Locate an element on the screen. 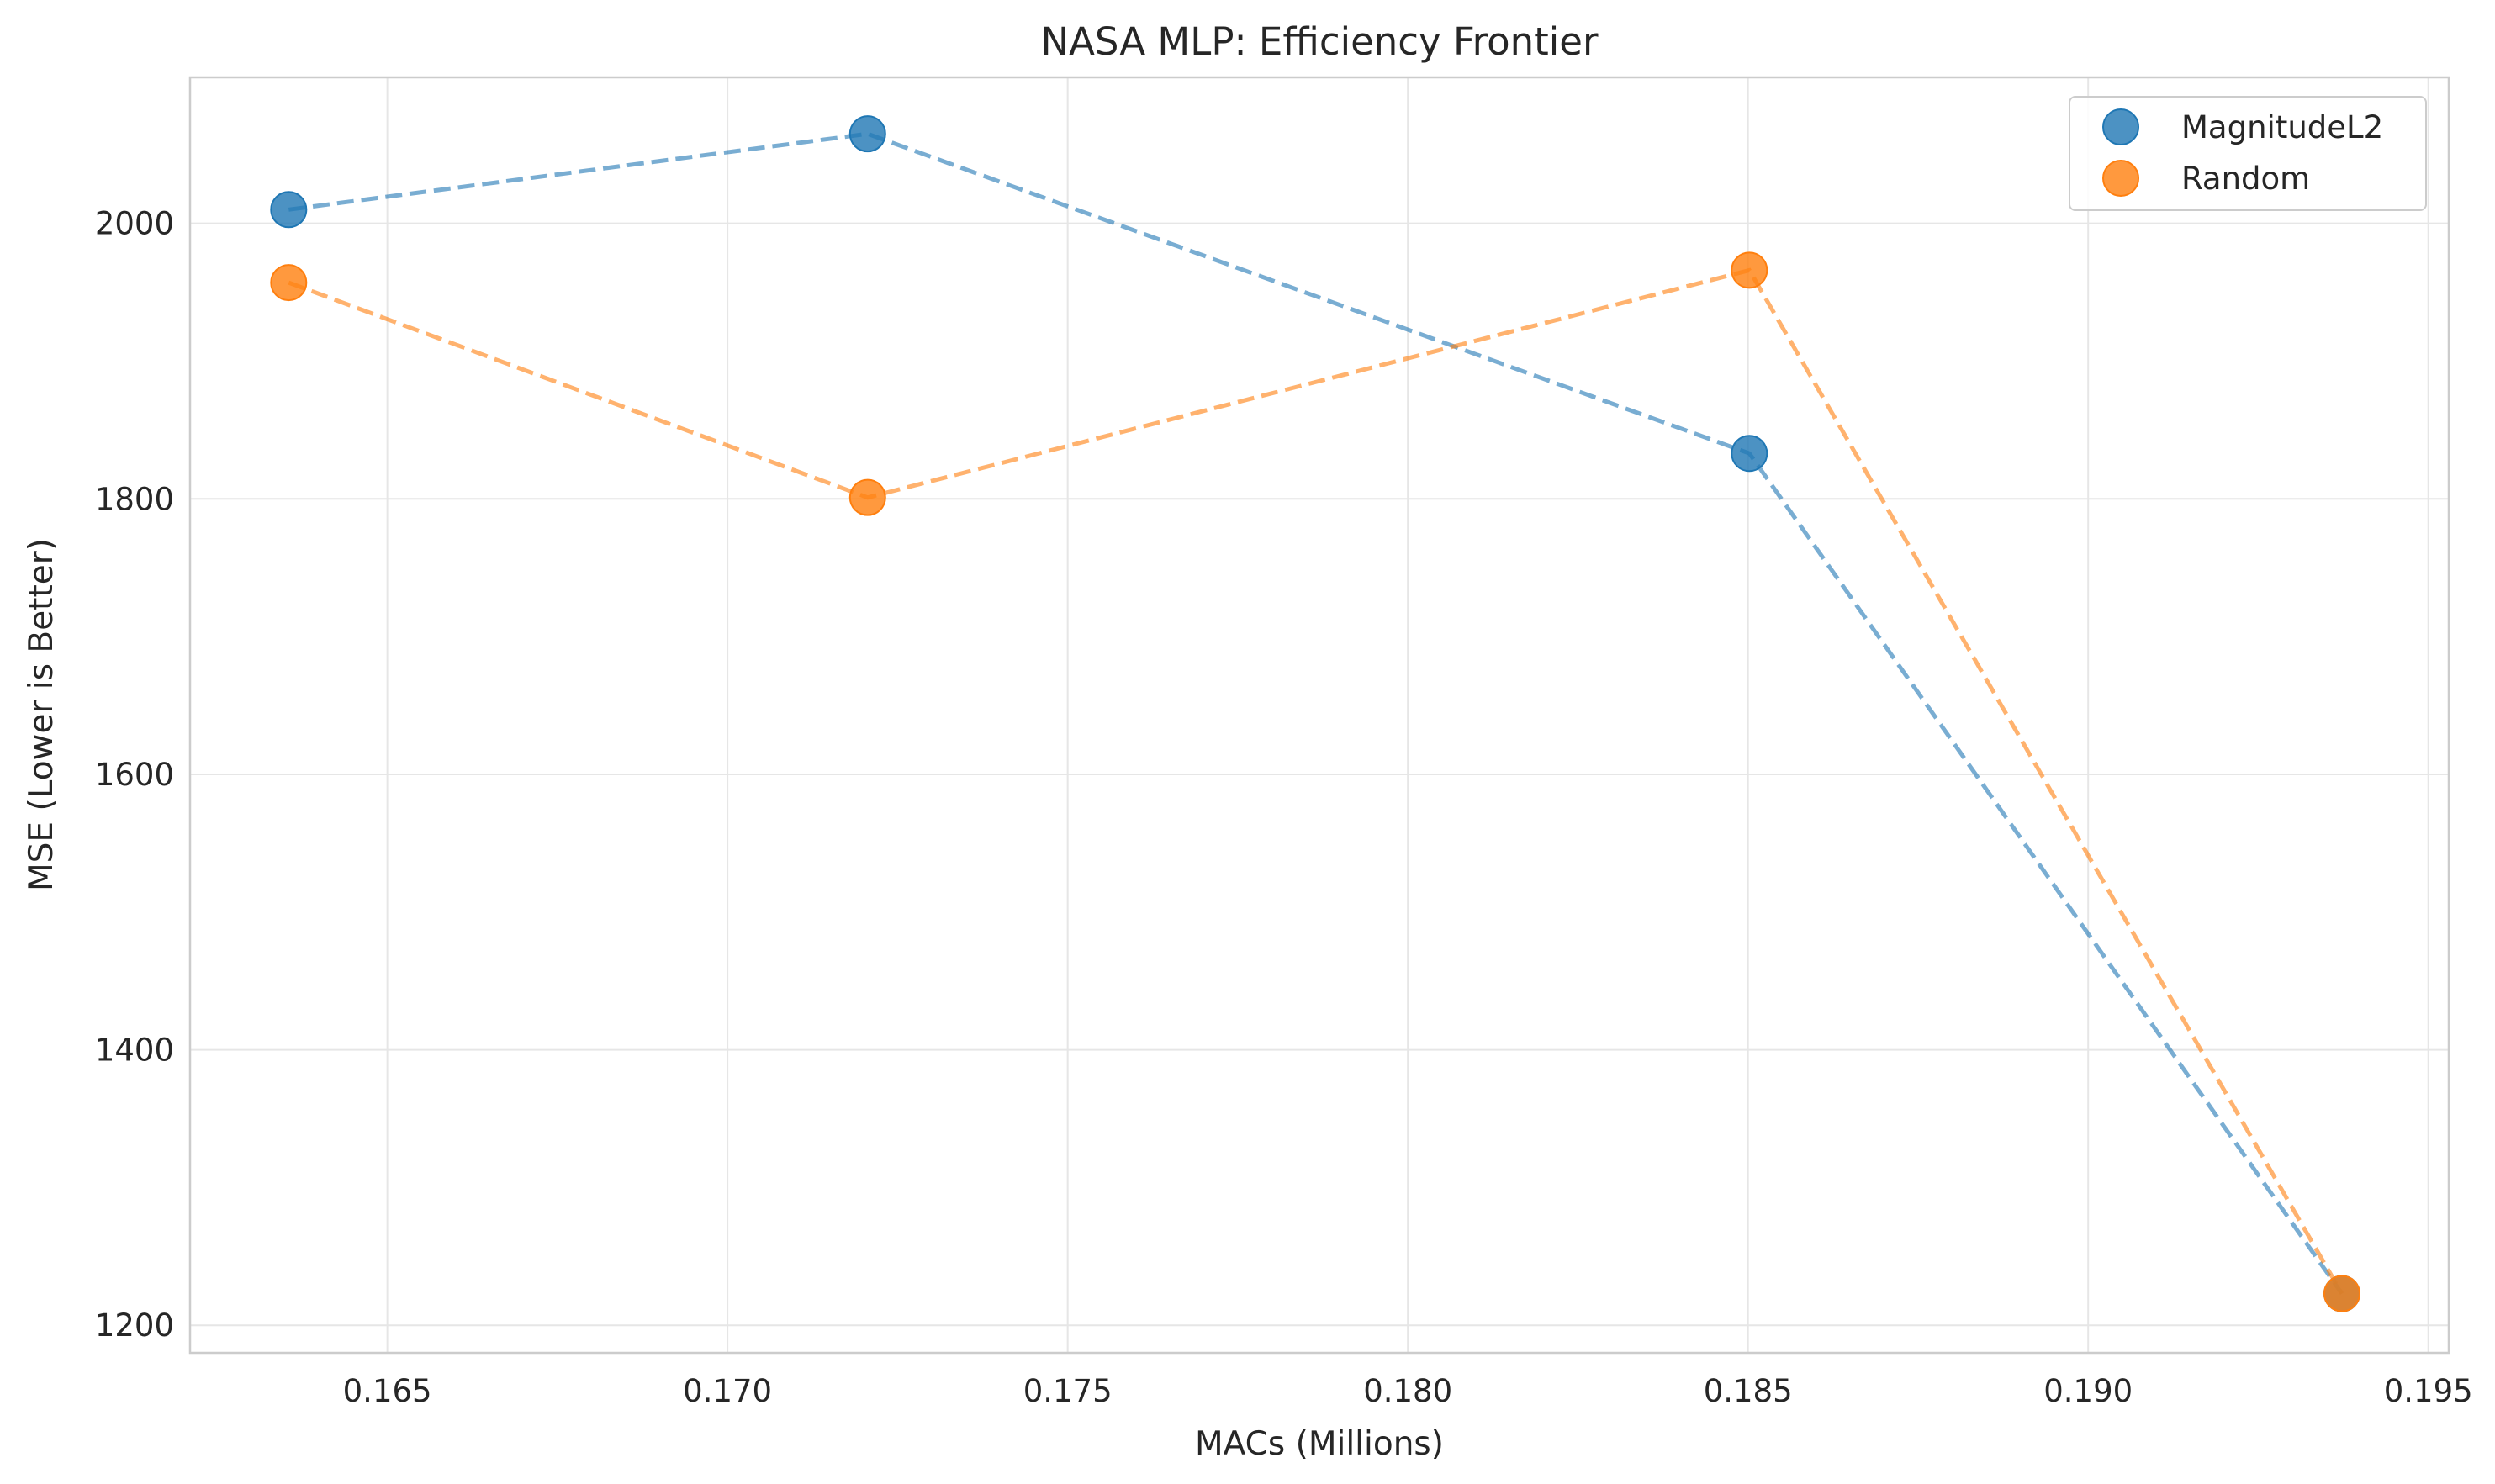  y-tick-labels: 1200 1400 1600 1800 2000 is located at coordinates (134, 775).